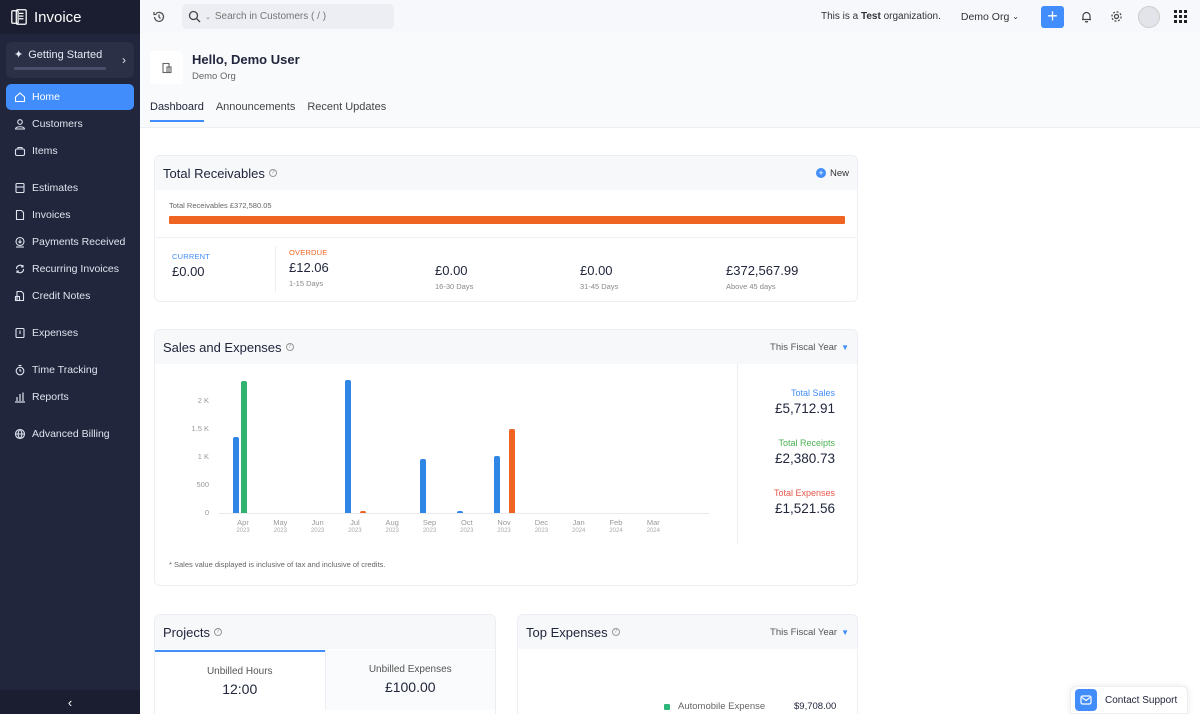 This screenshot has width=1200, height=714. Describe the element at coordinates (57, 124) in the screenshot. I see `sidebar-item-label: Customers` at that location.